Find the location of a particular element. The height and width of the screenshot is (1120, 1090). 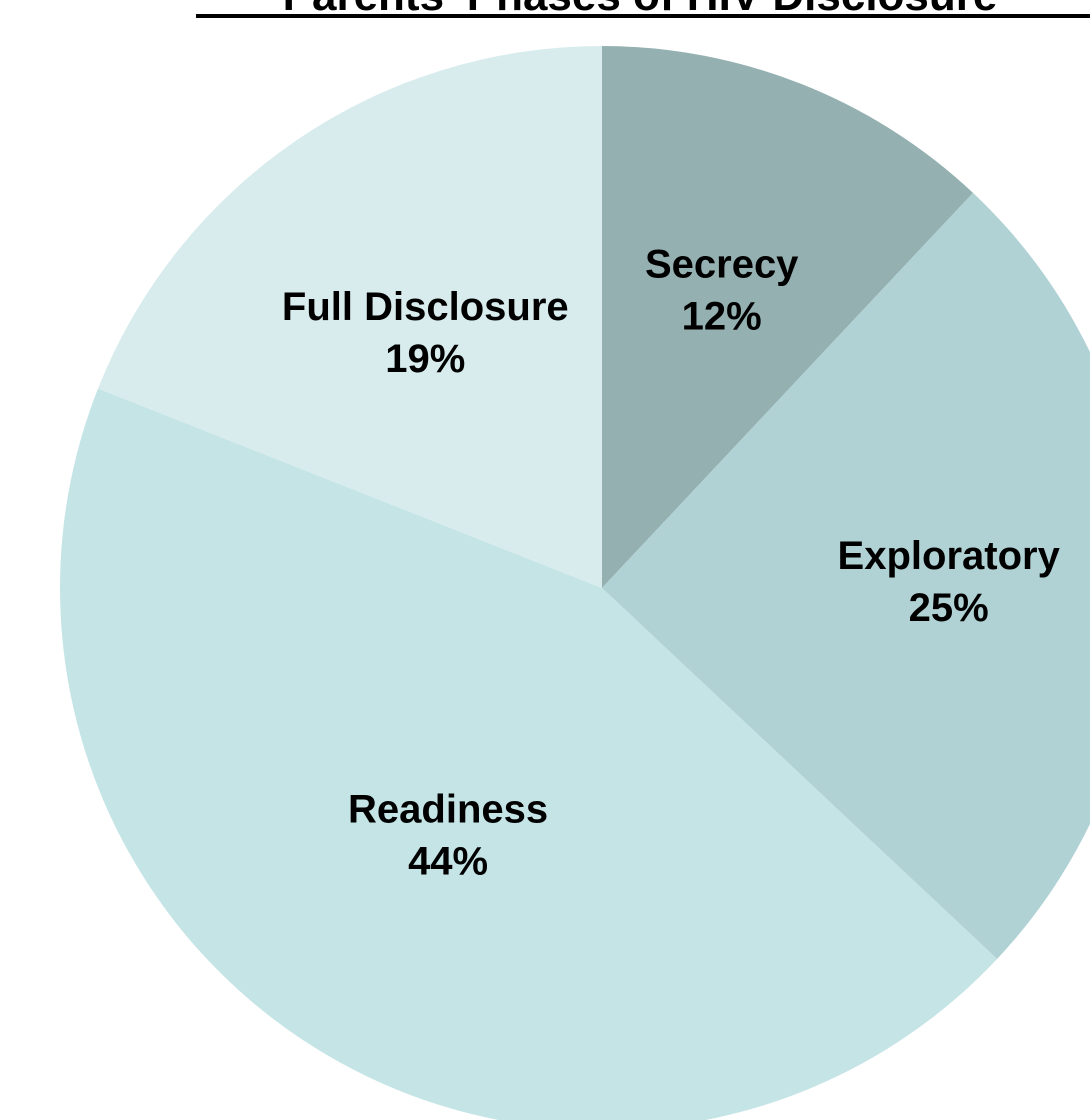

slice-label-readiness: Readiness is located at coordinates (448, 810).